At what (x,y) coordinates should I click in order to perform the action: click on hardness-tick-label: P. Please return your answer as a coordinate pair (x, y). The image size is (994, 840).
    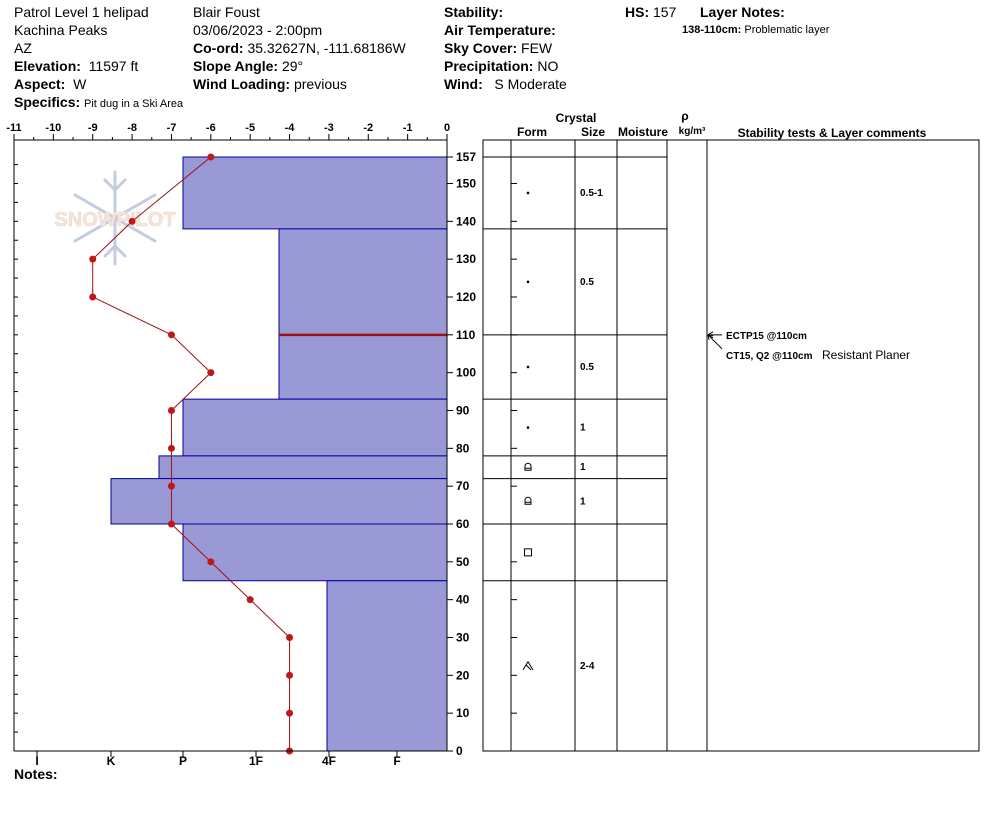
    Looking at the image, I should click on (183, 761).